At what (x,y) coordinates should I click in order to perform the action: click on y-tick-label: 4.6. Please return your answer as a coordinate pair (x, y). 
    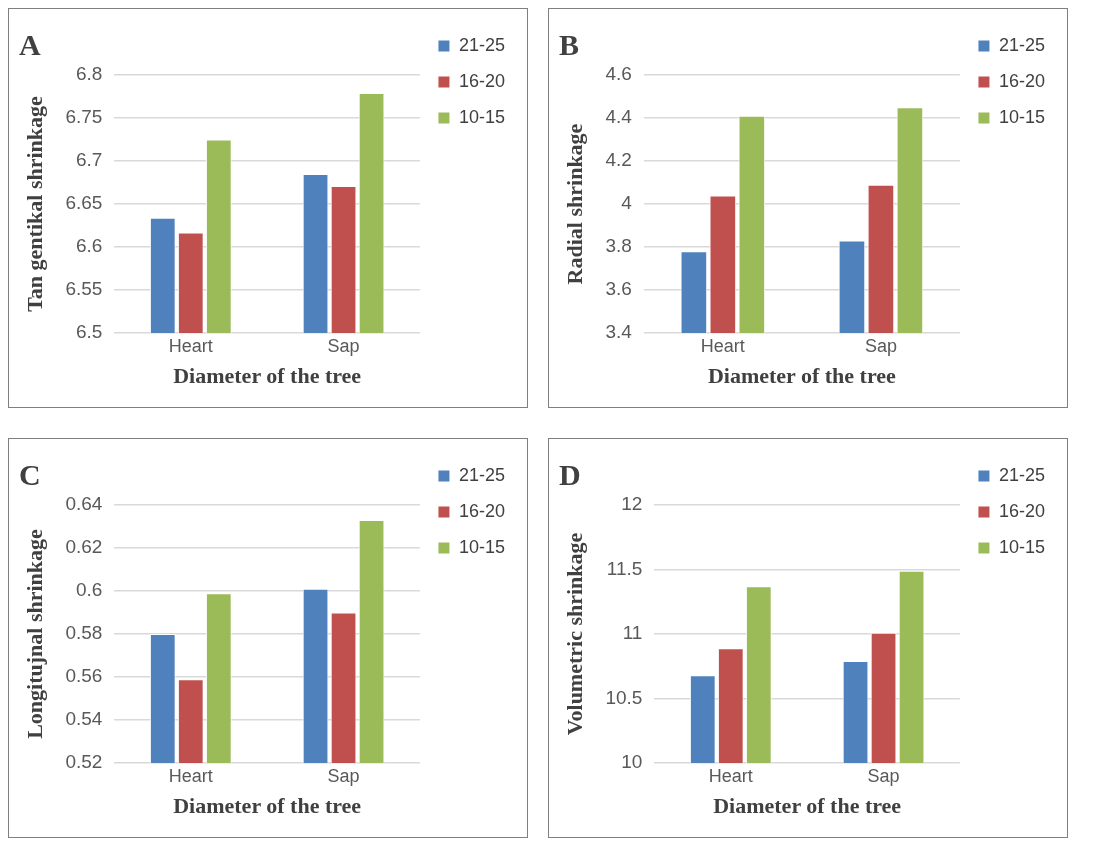
    Looking at the image, I should click on (618, 74).